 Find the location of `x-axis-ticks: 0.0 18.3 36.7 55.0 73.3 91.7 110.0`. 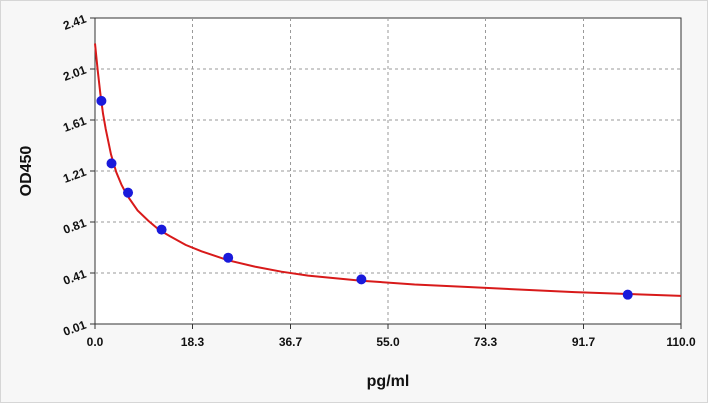

x-axis-ticks: 0.0 18.3 36.7 55.0 73.3 91.7 110.0 is located at coordinates (391, 336).